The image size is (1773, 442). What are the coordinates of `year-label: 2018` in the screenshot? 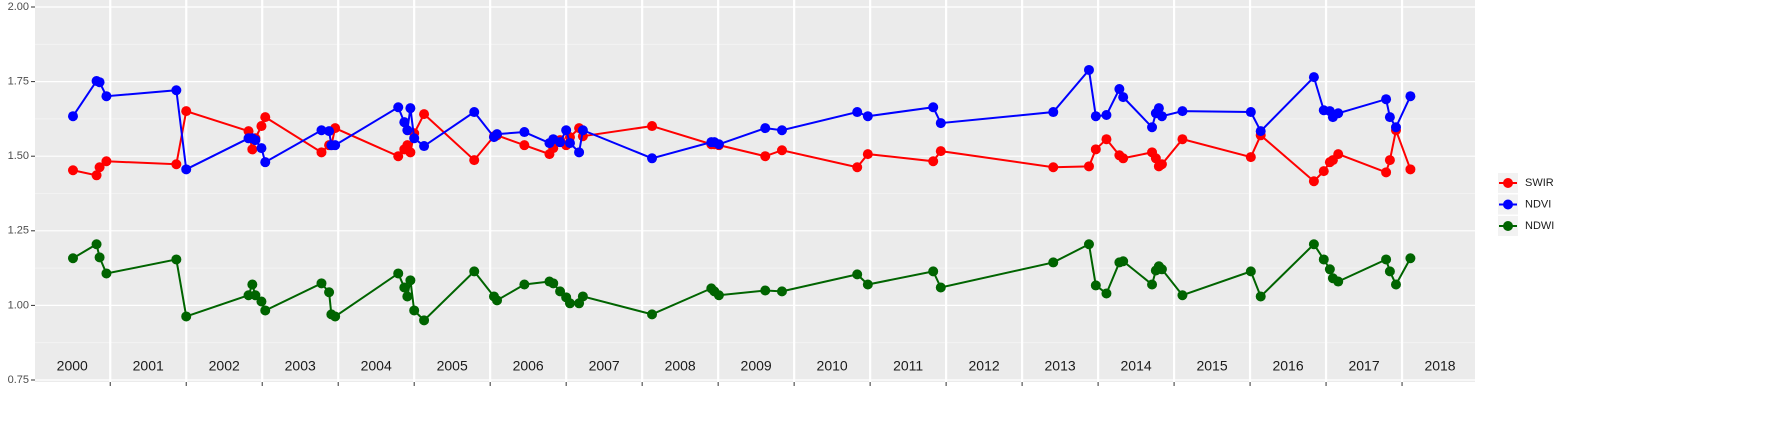 It's located at (1439, 366).